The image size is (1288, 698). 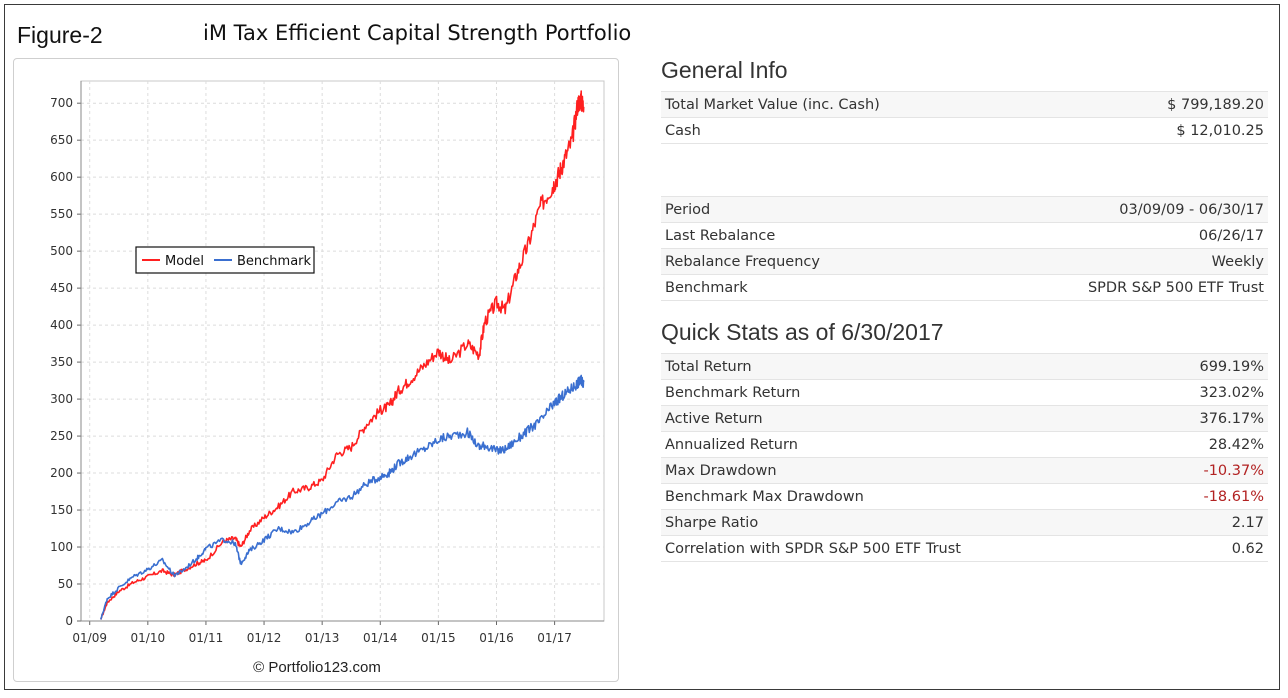 What do you see at coordinates (1209, 418) in the screenshot?
I see `row-value: 376.17%` at bounding box center [1209, 418].